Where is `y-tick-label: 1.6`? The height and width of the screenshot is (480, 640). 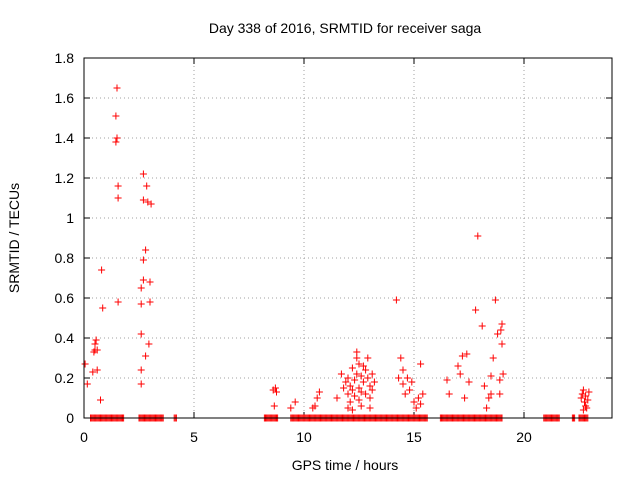 y-tick-label: 1.6 is located at coordinates (65, 98).